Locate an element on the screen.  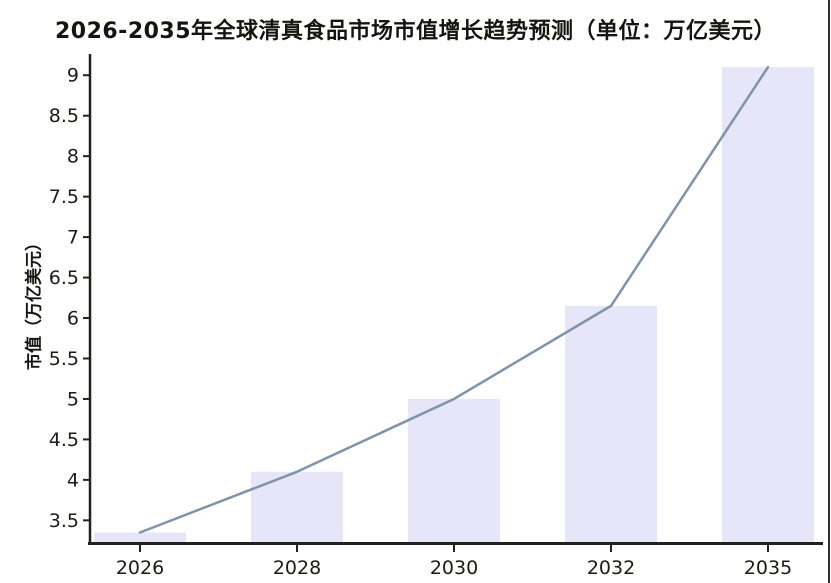
y-tick-label: 7.5 is located at coordinates (64, 197).